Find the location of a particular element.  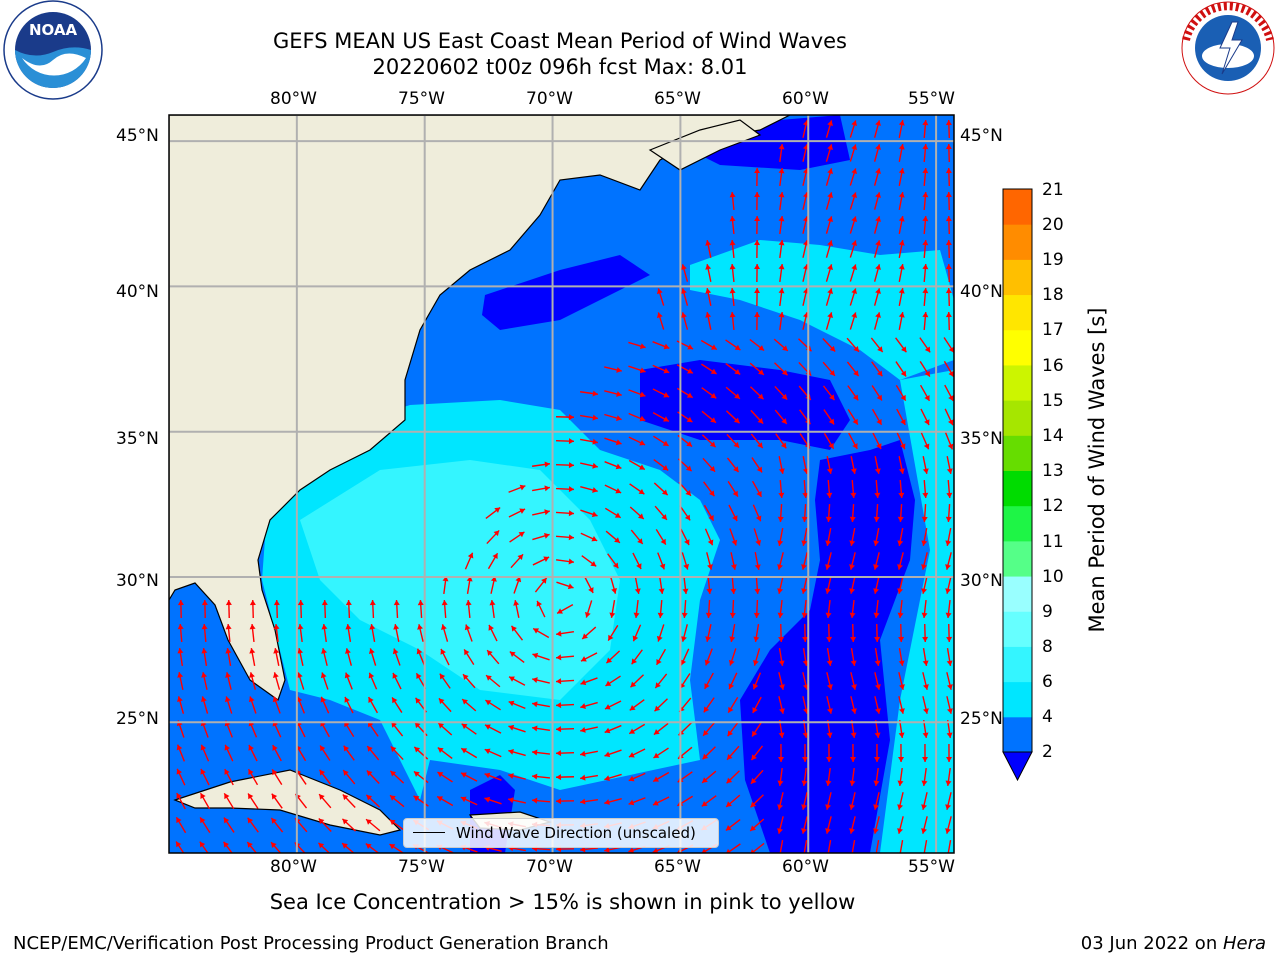

lon-tick-bottom-75w: 75°W is located at coordinates (421, 867).